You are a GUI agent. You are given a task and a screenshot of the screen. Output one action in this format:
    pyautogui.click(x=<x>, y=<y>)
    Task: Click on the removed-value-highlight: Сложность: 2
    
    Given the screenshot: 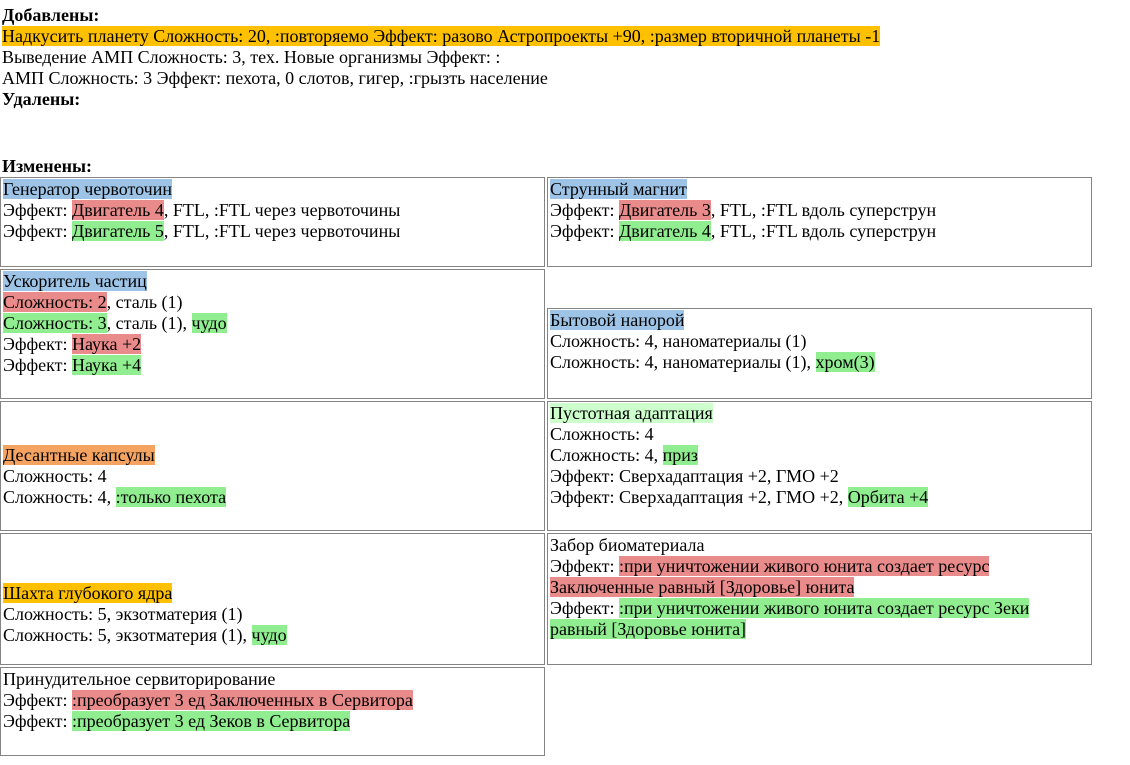 What is the action you would take?
    pyautogui.click(x=55, y=302)
    